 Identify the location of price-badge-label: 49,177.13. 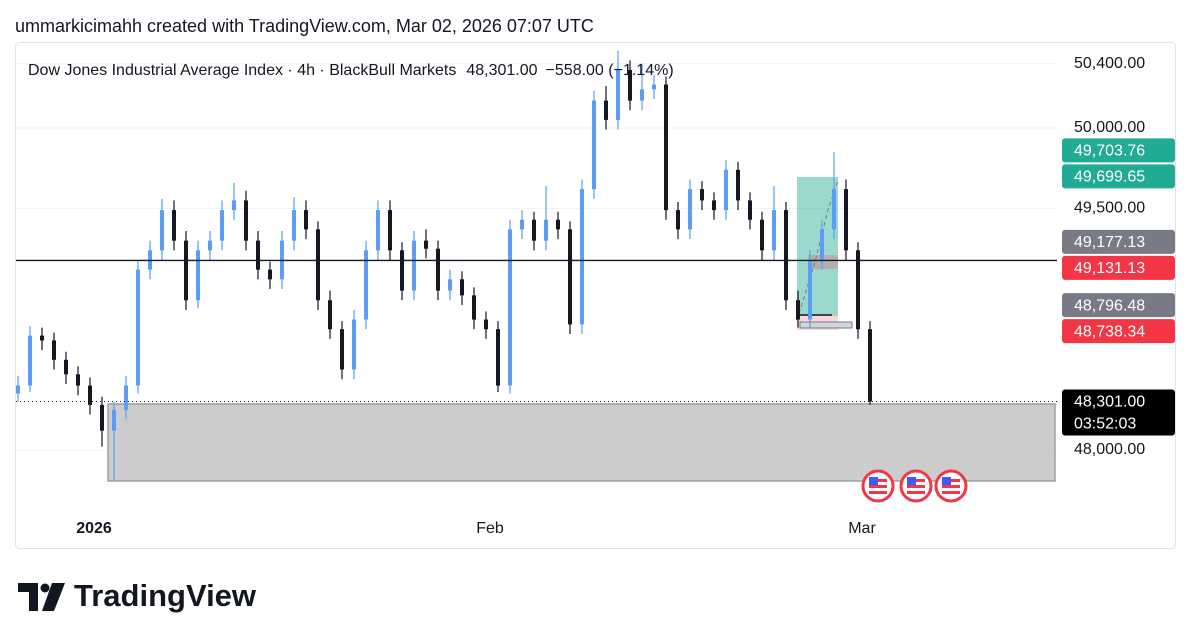
(1109, 242).